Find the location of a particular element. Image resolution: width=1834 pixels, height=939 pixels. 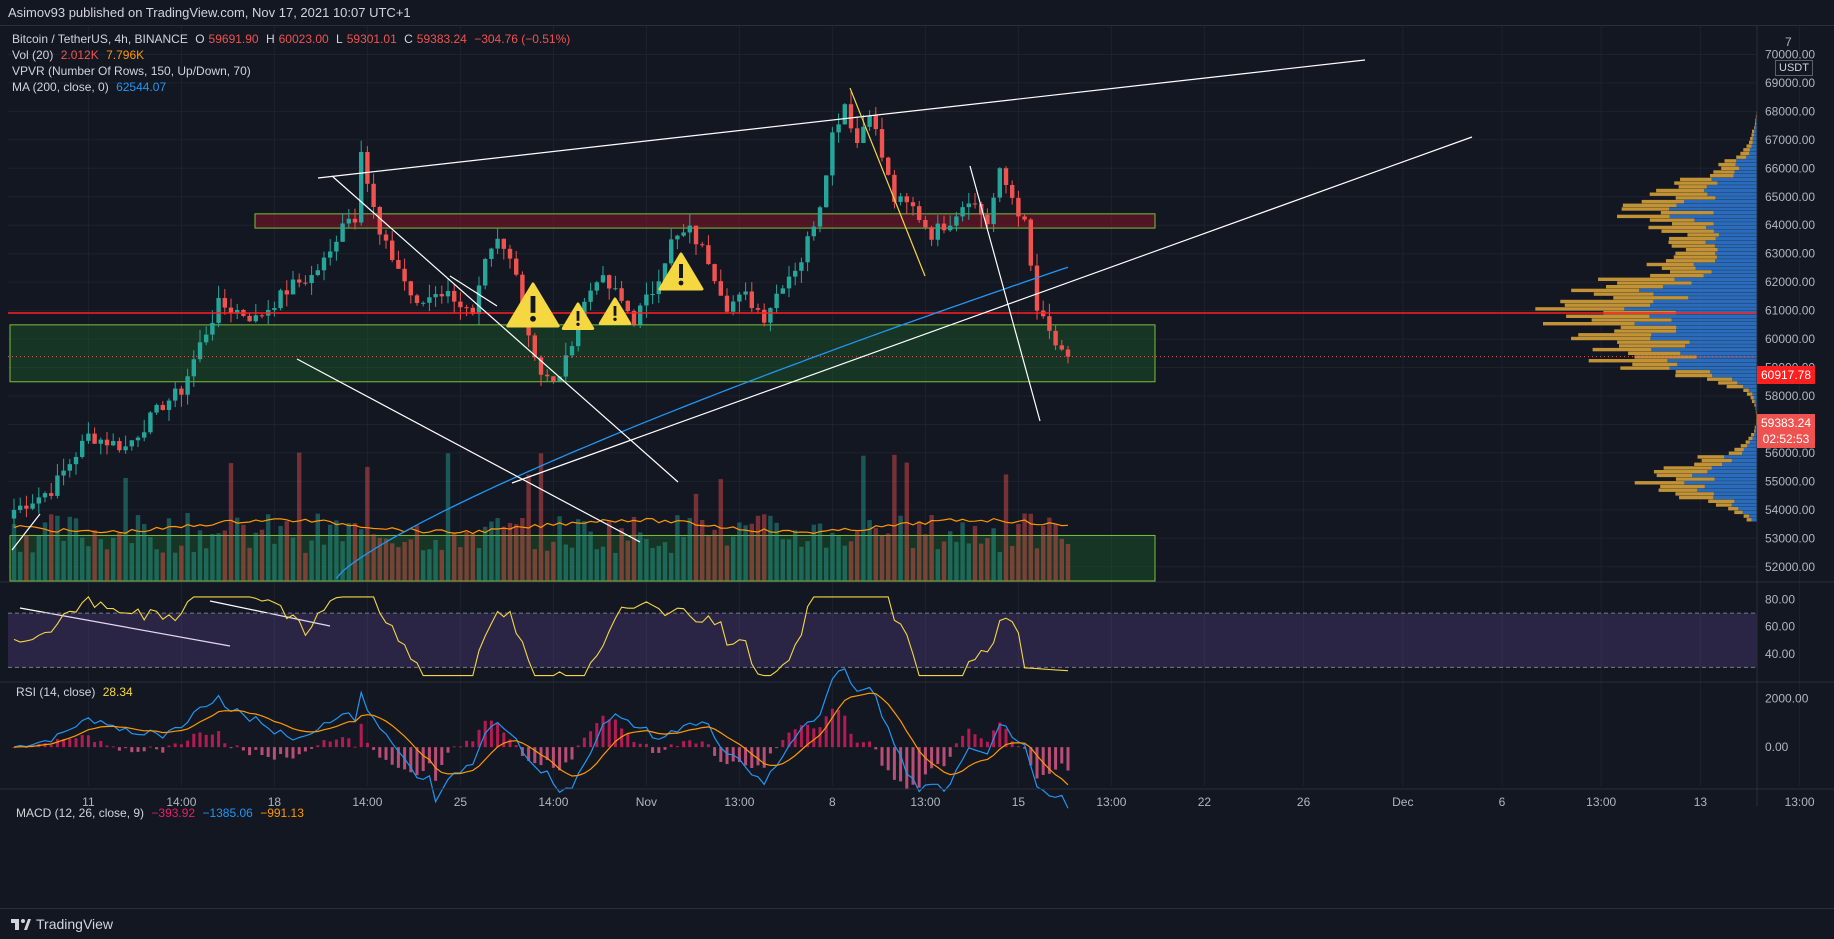

time-tick-label: 13 is located at coordinates (1701, 802).